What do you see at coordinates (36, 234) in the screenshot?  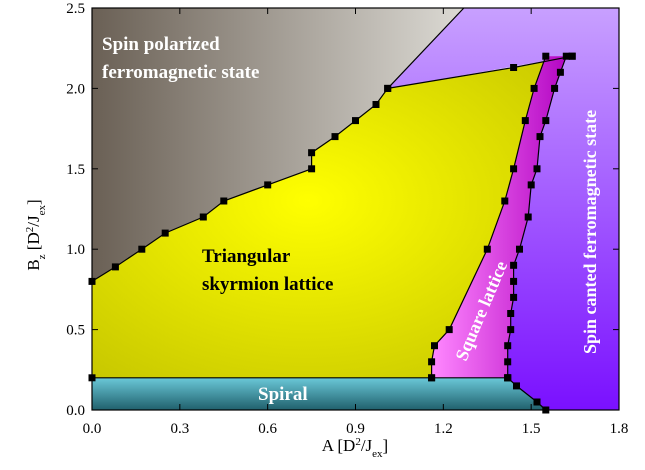 I see `y-axis-label: Bz [D2/Jex]` at bounding box center [36, 234].